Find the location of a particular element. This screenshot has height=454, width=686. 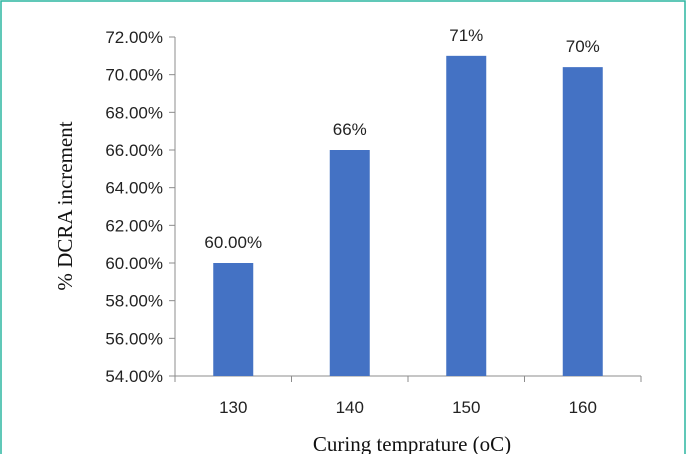

x-tick-label: 150 is located at coordinates (466, 407).